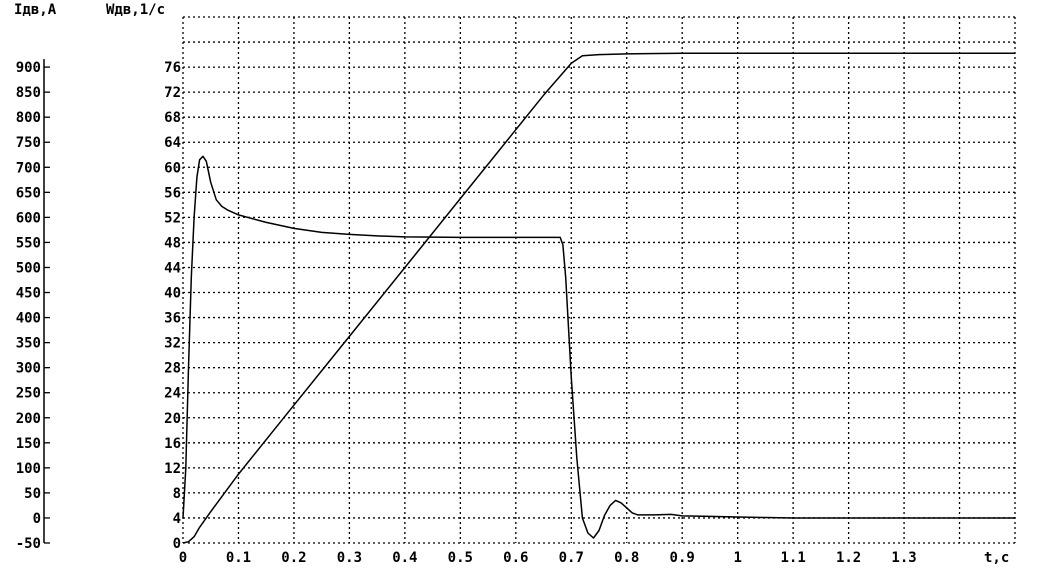 The image size is (1040, 571). I want to click on current-tick-label: 700, so click(28, 168).